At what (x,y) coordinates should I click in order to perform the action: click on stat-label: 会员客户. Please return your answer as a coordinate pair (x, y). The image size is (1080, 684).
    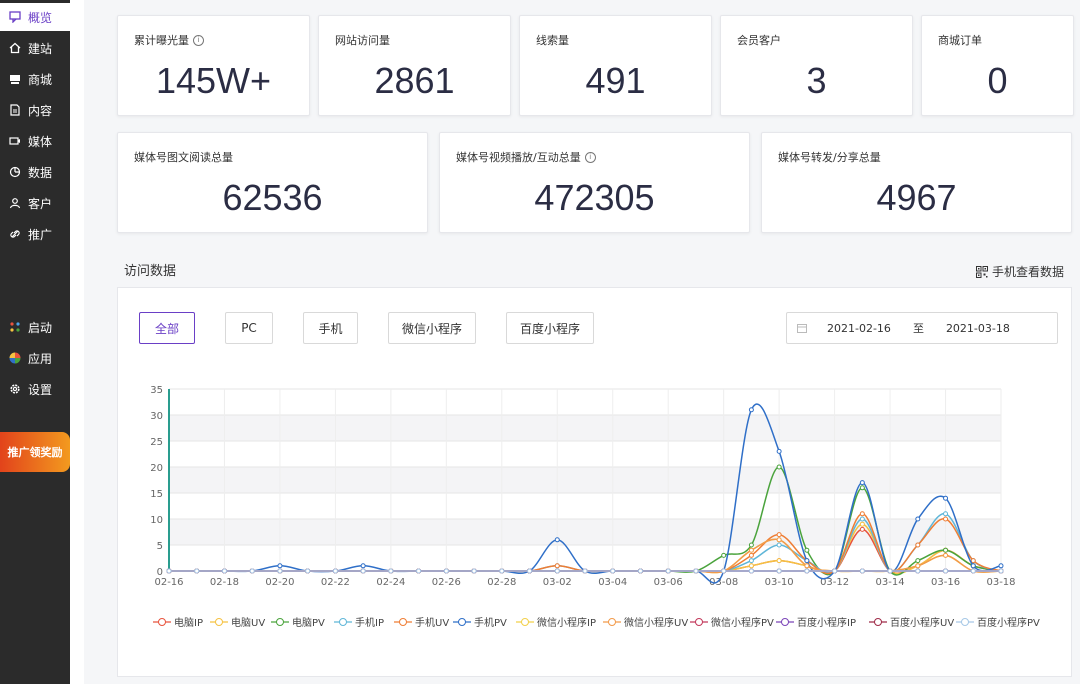
    Looking at the image, I should click on (759, 40).